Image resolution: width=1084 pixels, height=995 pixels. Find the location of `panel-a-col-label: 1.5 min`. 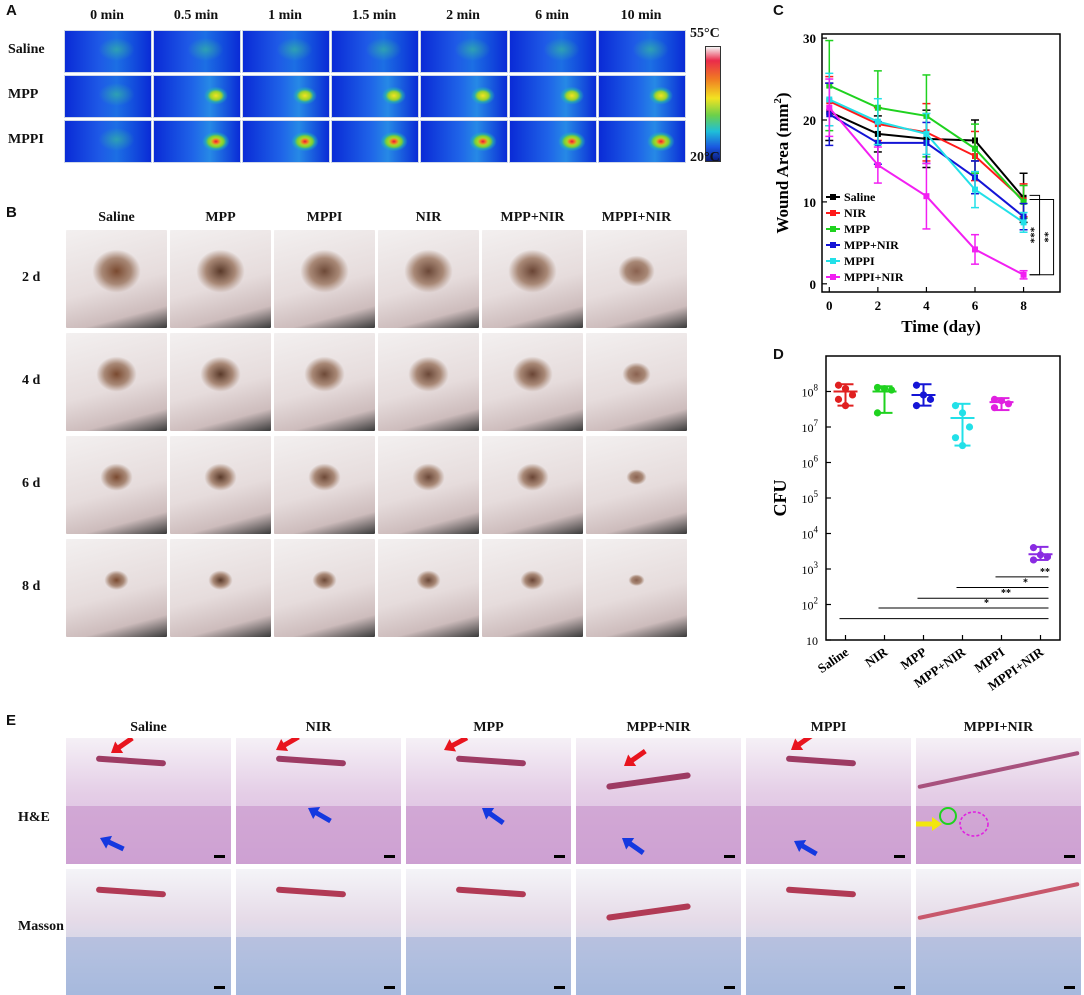

panel-a-col-label: 1.5 min is located at coordinates (374, 15).